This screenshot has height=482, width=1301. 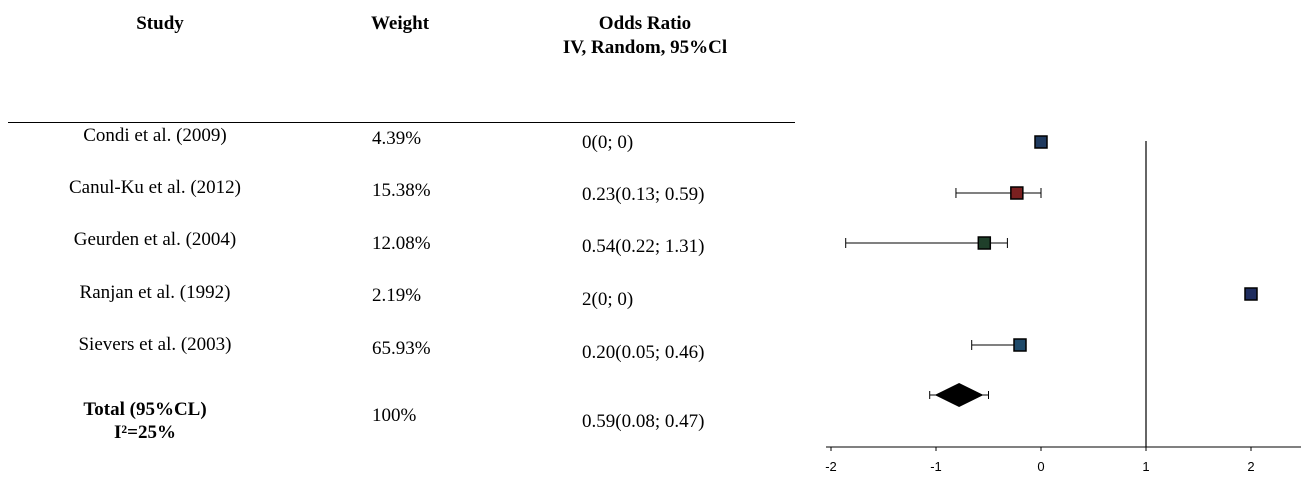 What do you see at coordinates (145, 432) in the screenshot?
I see `total-heterogeneity: I²=25%` at bounding box center [145, 432].